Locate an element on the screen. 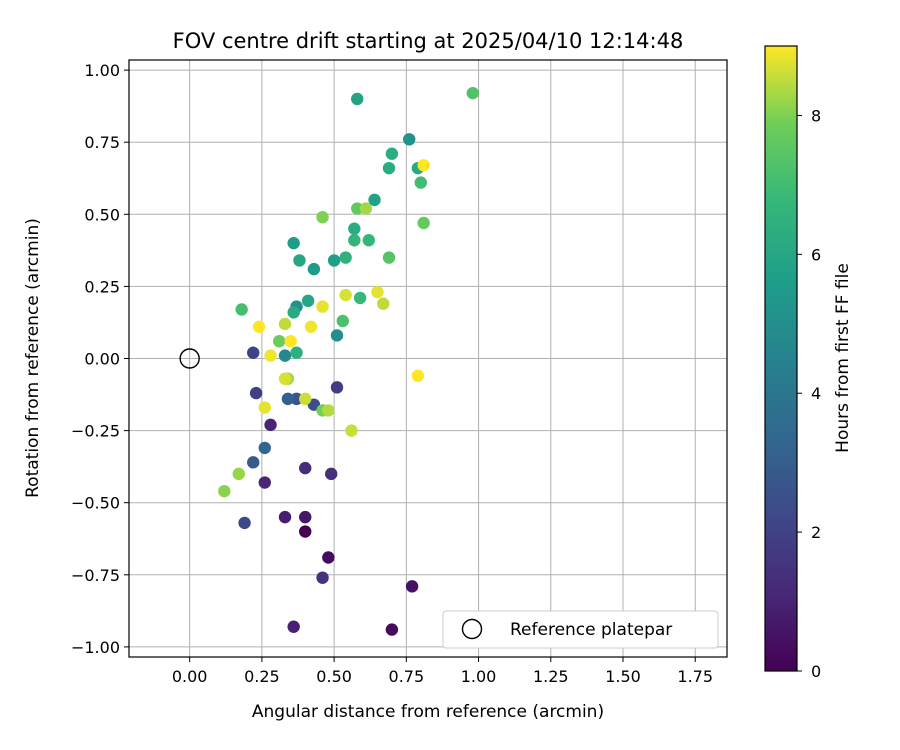  legend-reference-marker is located at coordinates (472, 629).